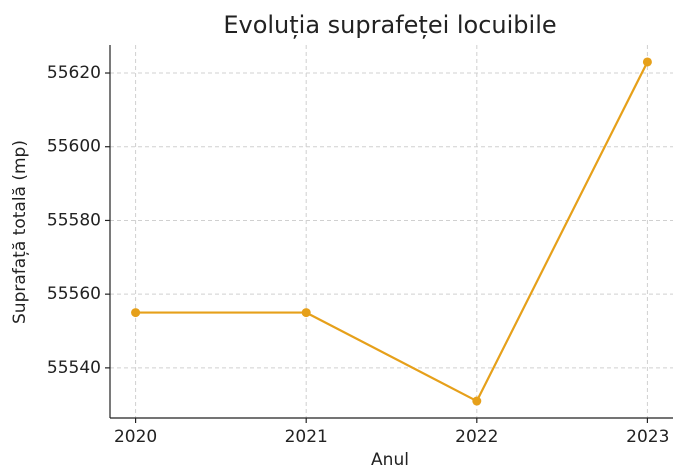  What do you see at coordinates (74, 220) in the screenshot?
I see `y-tick-label: 55580` at bounding box center [74, 220].